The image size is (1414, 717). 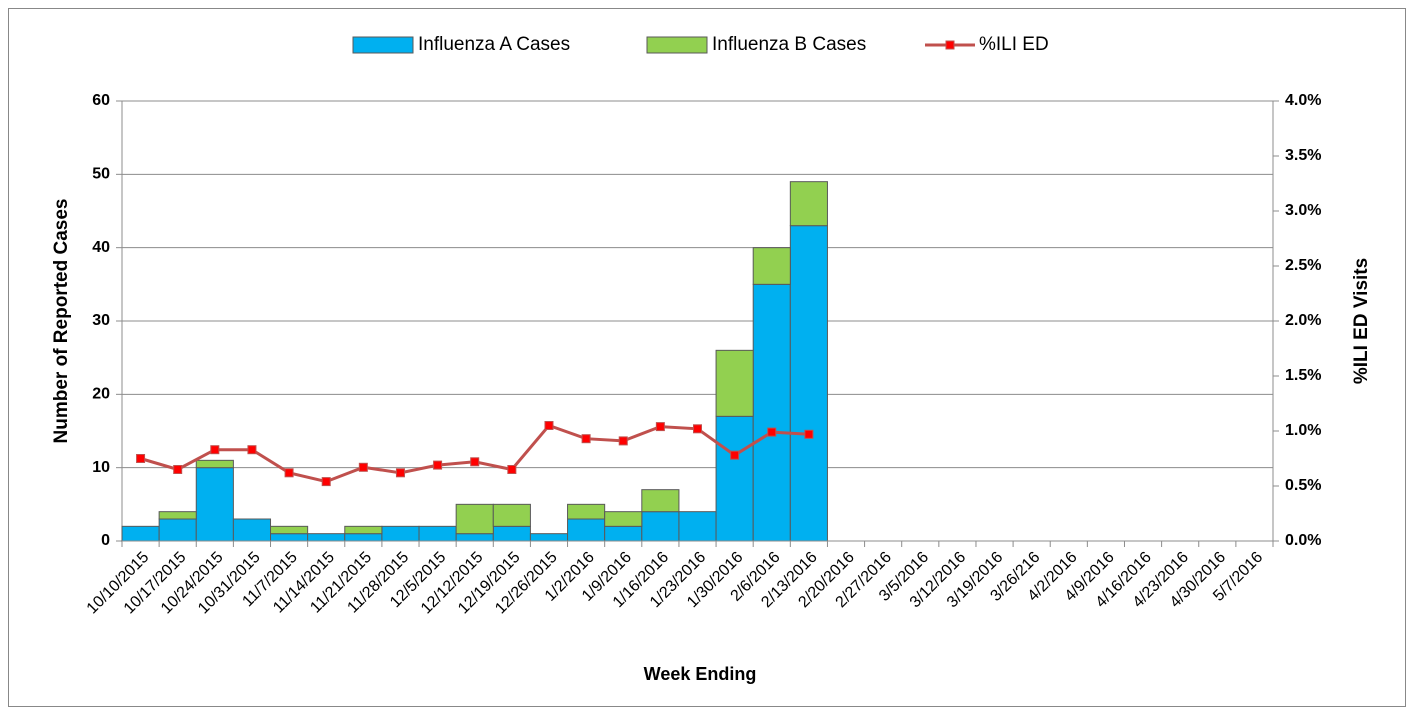 What do you see at coordinates (1303, 375) in the screenshot?
I see `y2-tick-label: 1.5%` at bounding box center [1303, 375].